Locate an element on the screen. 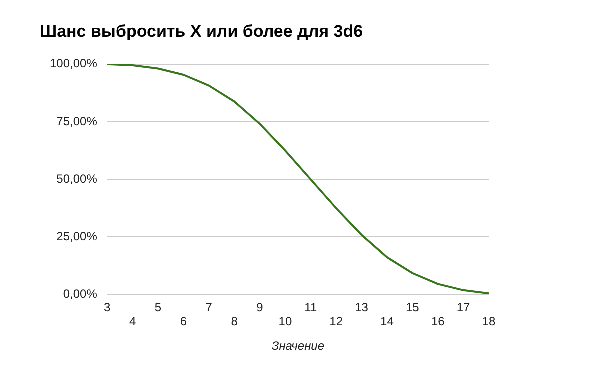 The image size is (599, 370). x-tick-label: 18 is located at coordinates (489, 321).